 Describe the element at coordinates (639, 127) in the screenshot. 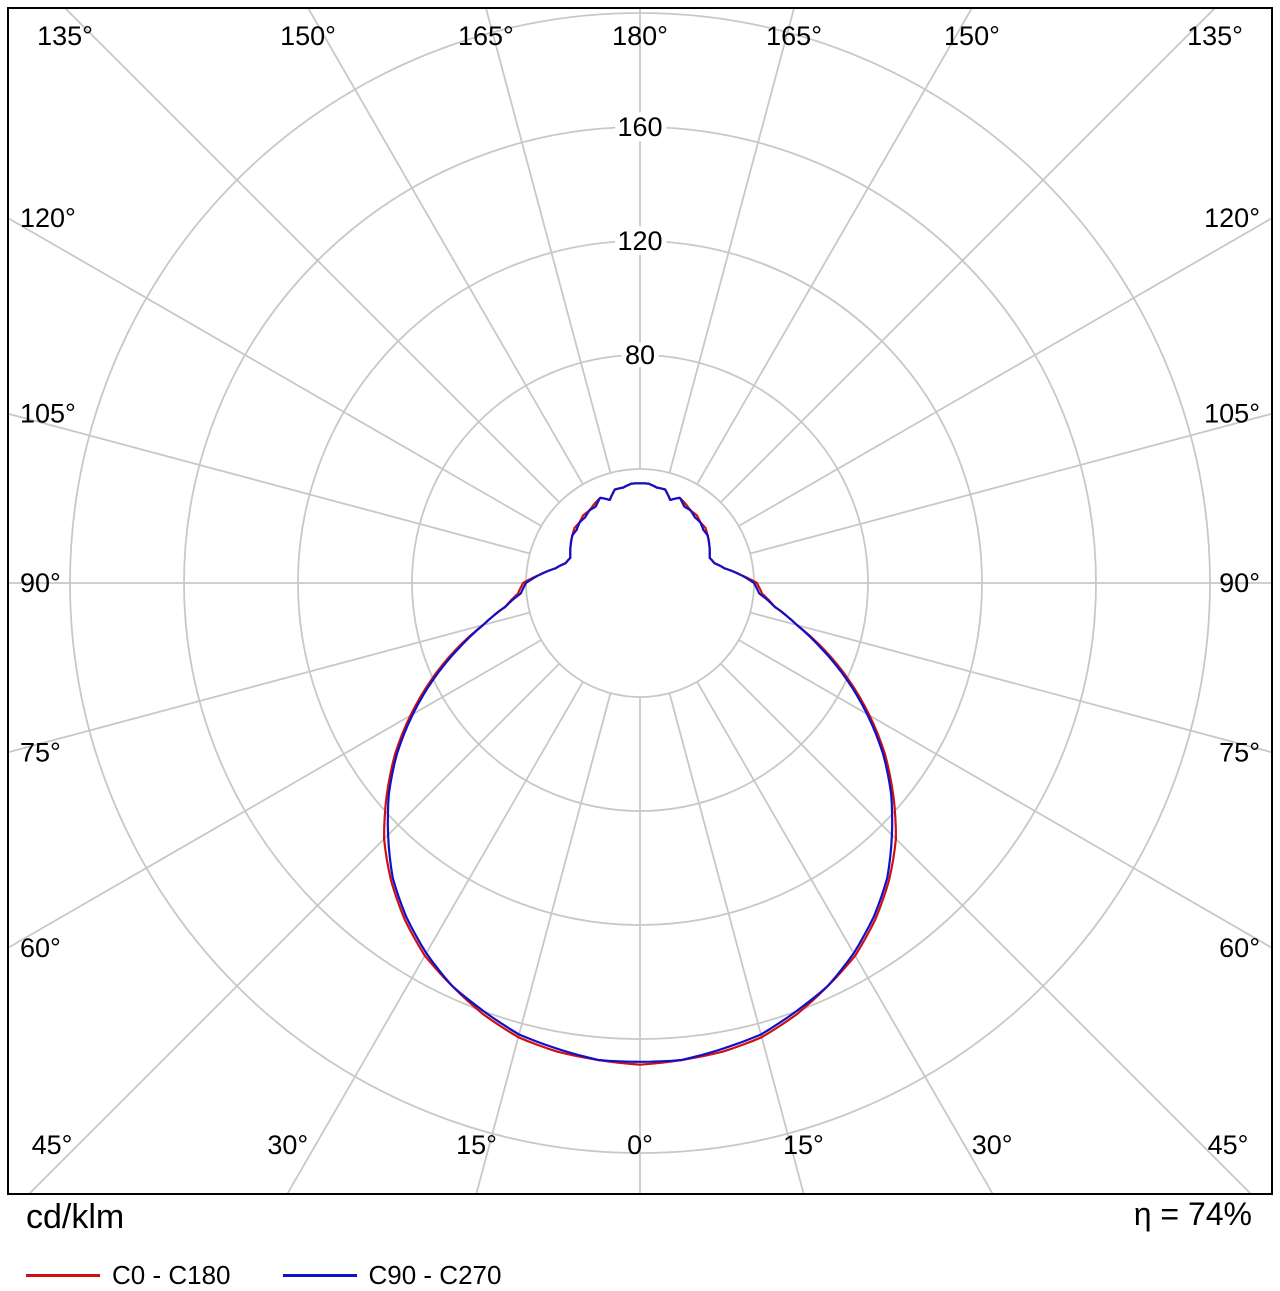

I see `radial-label: 160` at that location.